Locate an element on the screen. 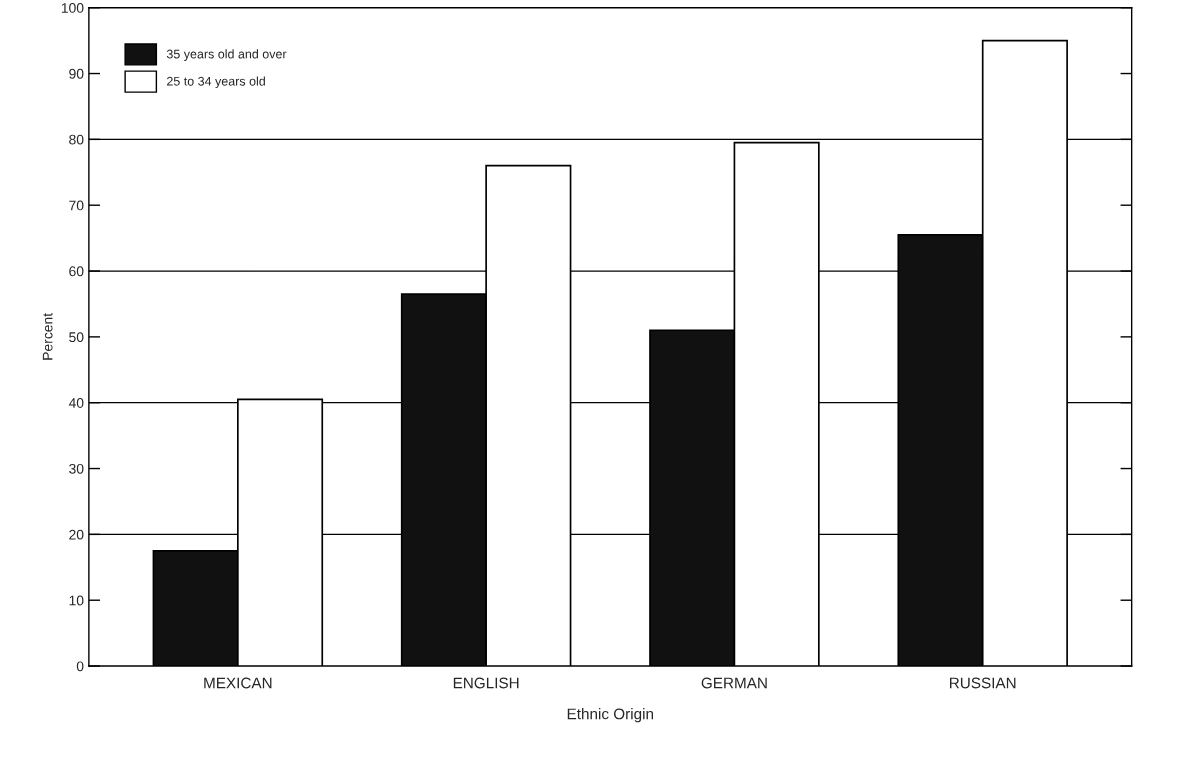 The image size is (1185, 770). y-tick-label: 20 is located at coordinates (76, 534).